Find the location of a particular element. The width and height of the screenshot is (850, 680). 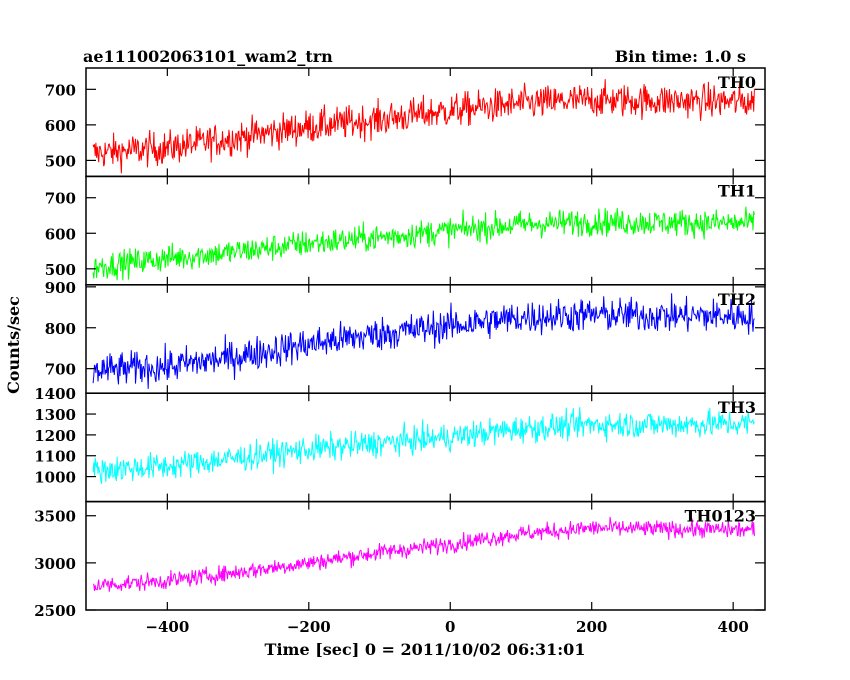

series-line-th3 is located at coordinates (423, 445).